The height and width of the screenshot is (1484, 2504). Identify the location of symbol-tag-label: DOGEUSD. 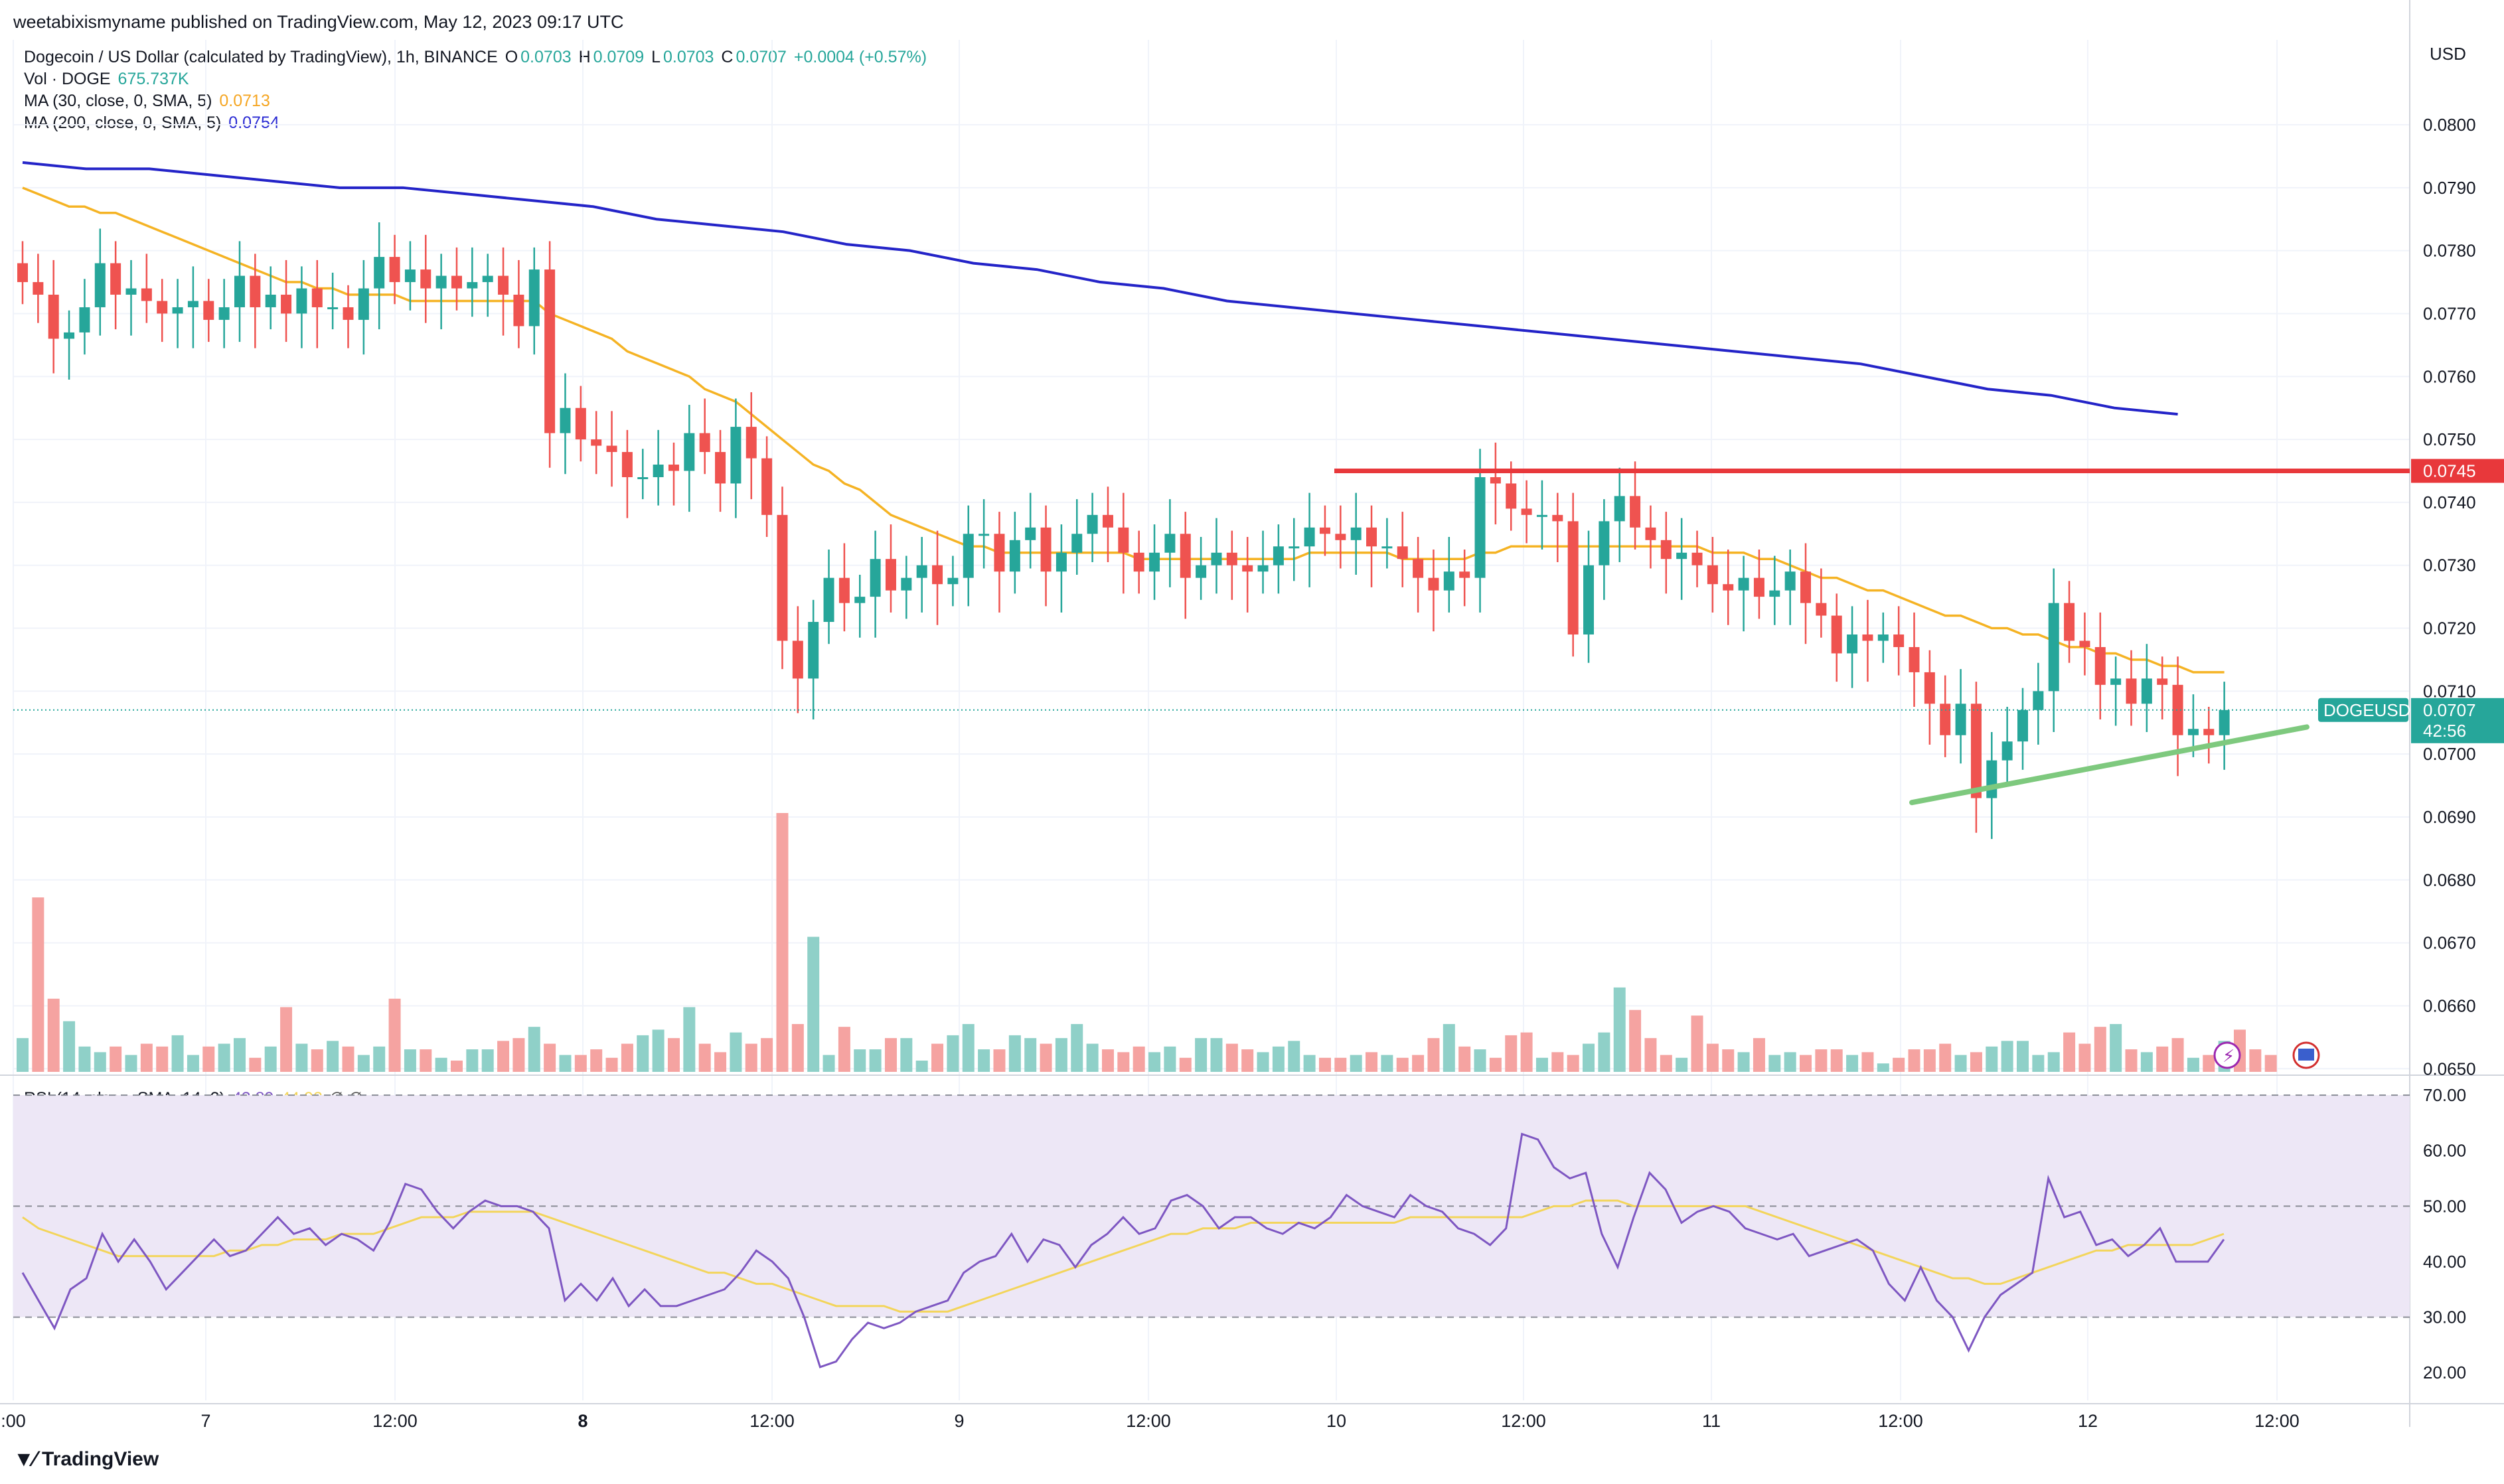
(2367, 710).